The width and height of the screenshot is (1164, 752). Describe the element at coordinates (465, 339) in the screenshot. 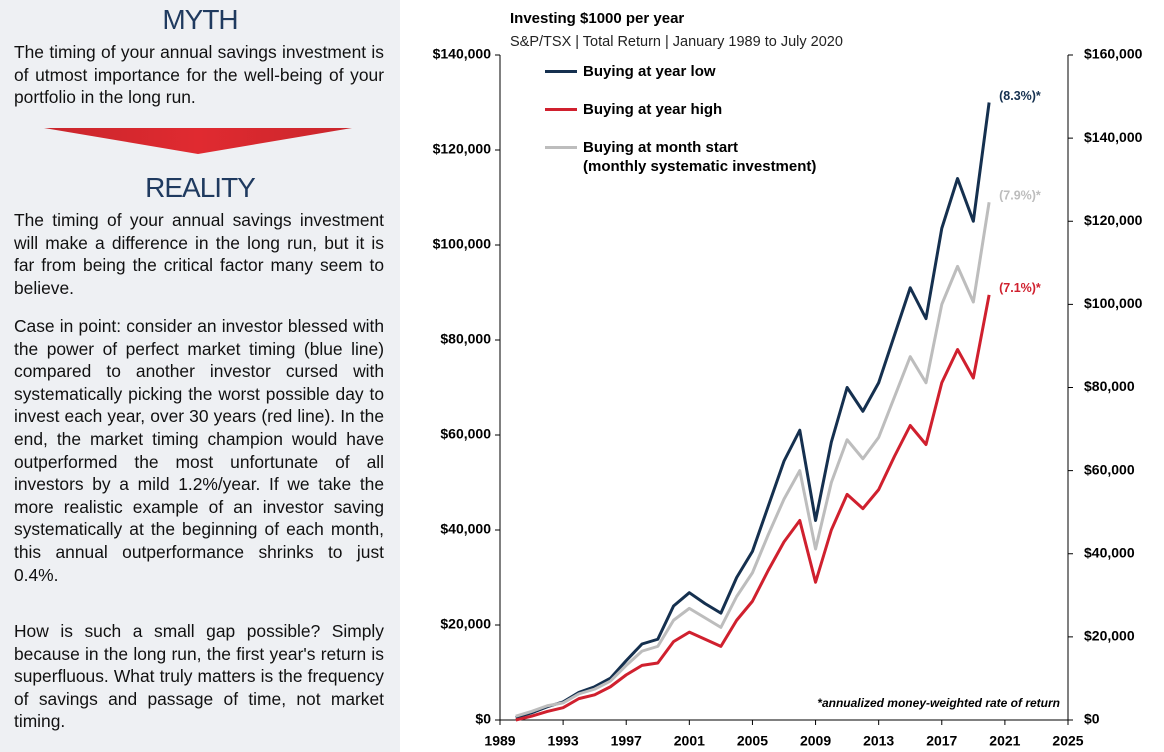

I see `y-tick-label: $80,000` at that location.